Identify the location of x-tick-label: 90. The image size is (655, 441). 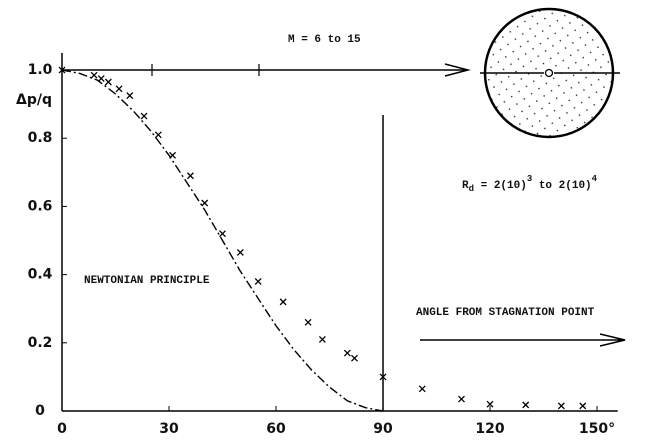
(383, 429).